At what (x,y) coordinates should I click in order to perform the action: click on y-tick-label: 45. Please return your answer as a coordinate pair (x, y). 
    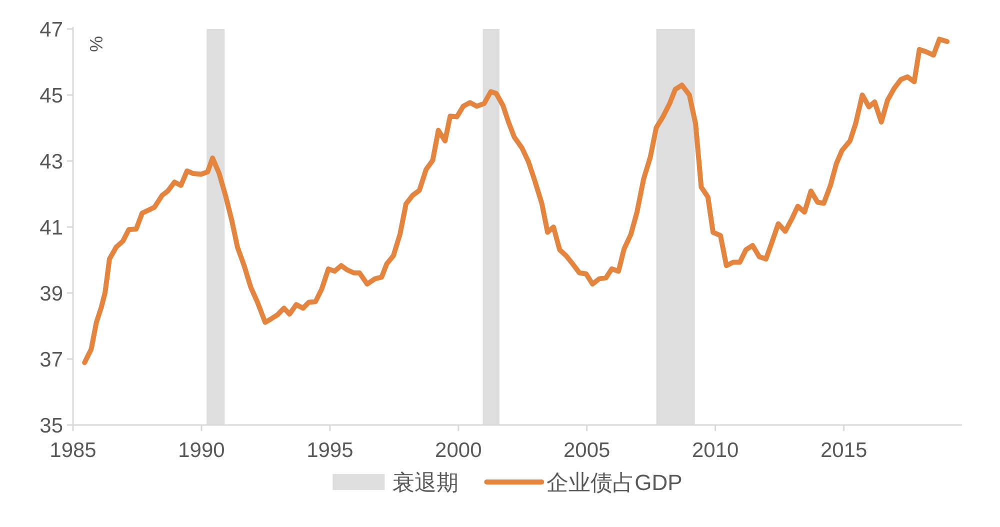
    Looking at the image, I should click on (51, 96).